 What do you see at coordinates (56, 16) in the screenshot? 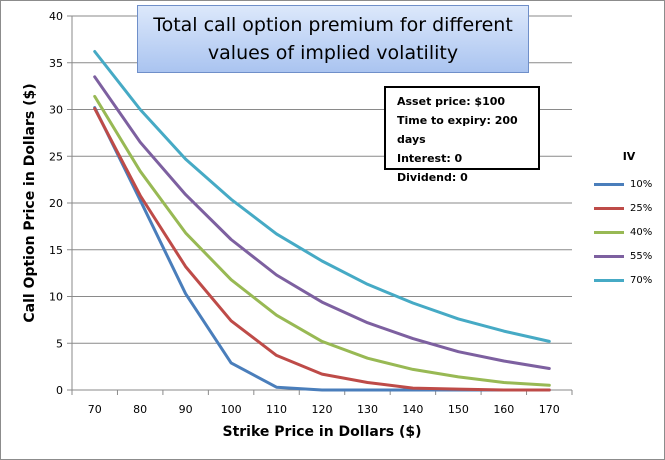
I see `y-tick-label: 40` at bounding box center [56, 16].